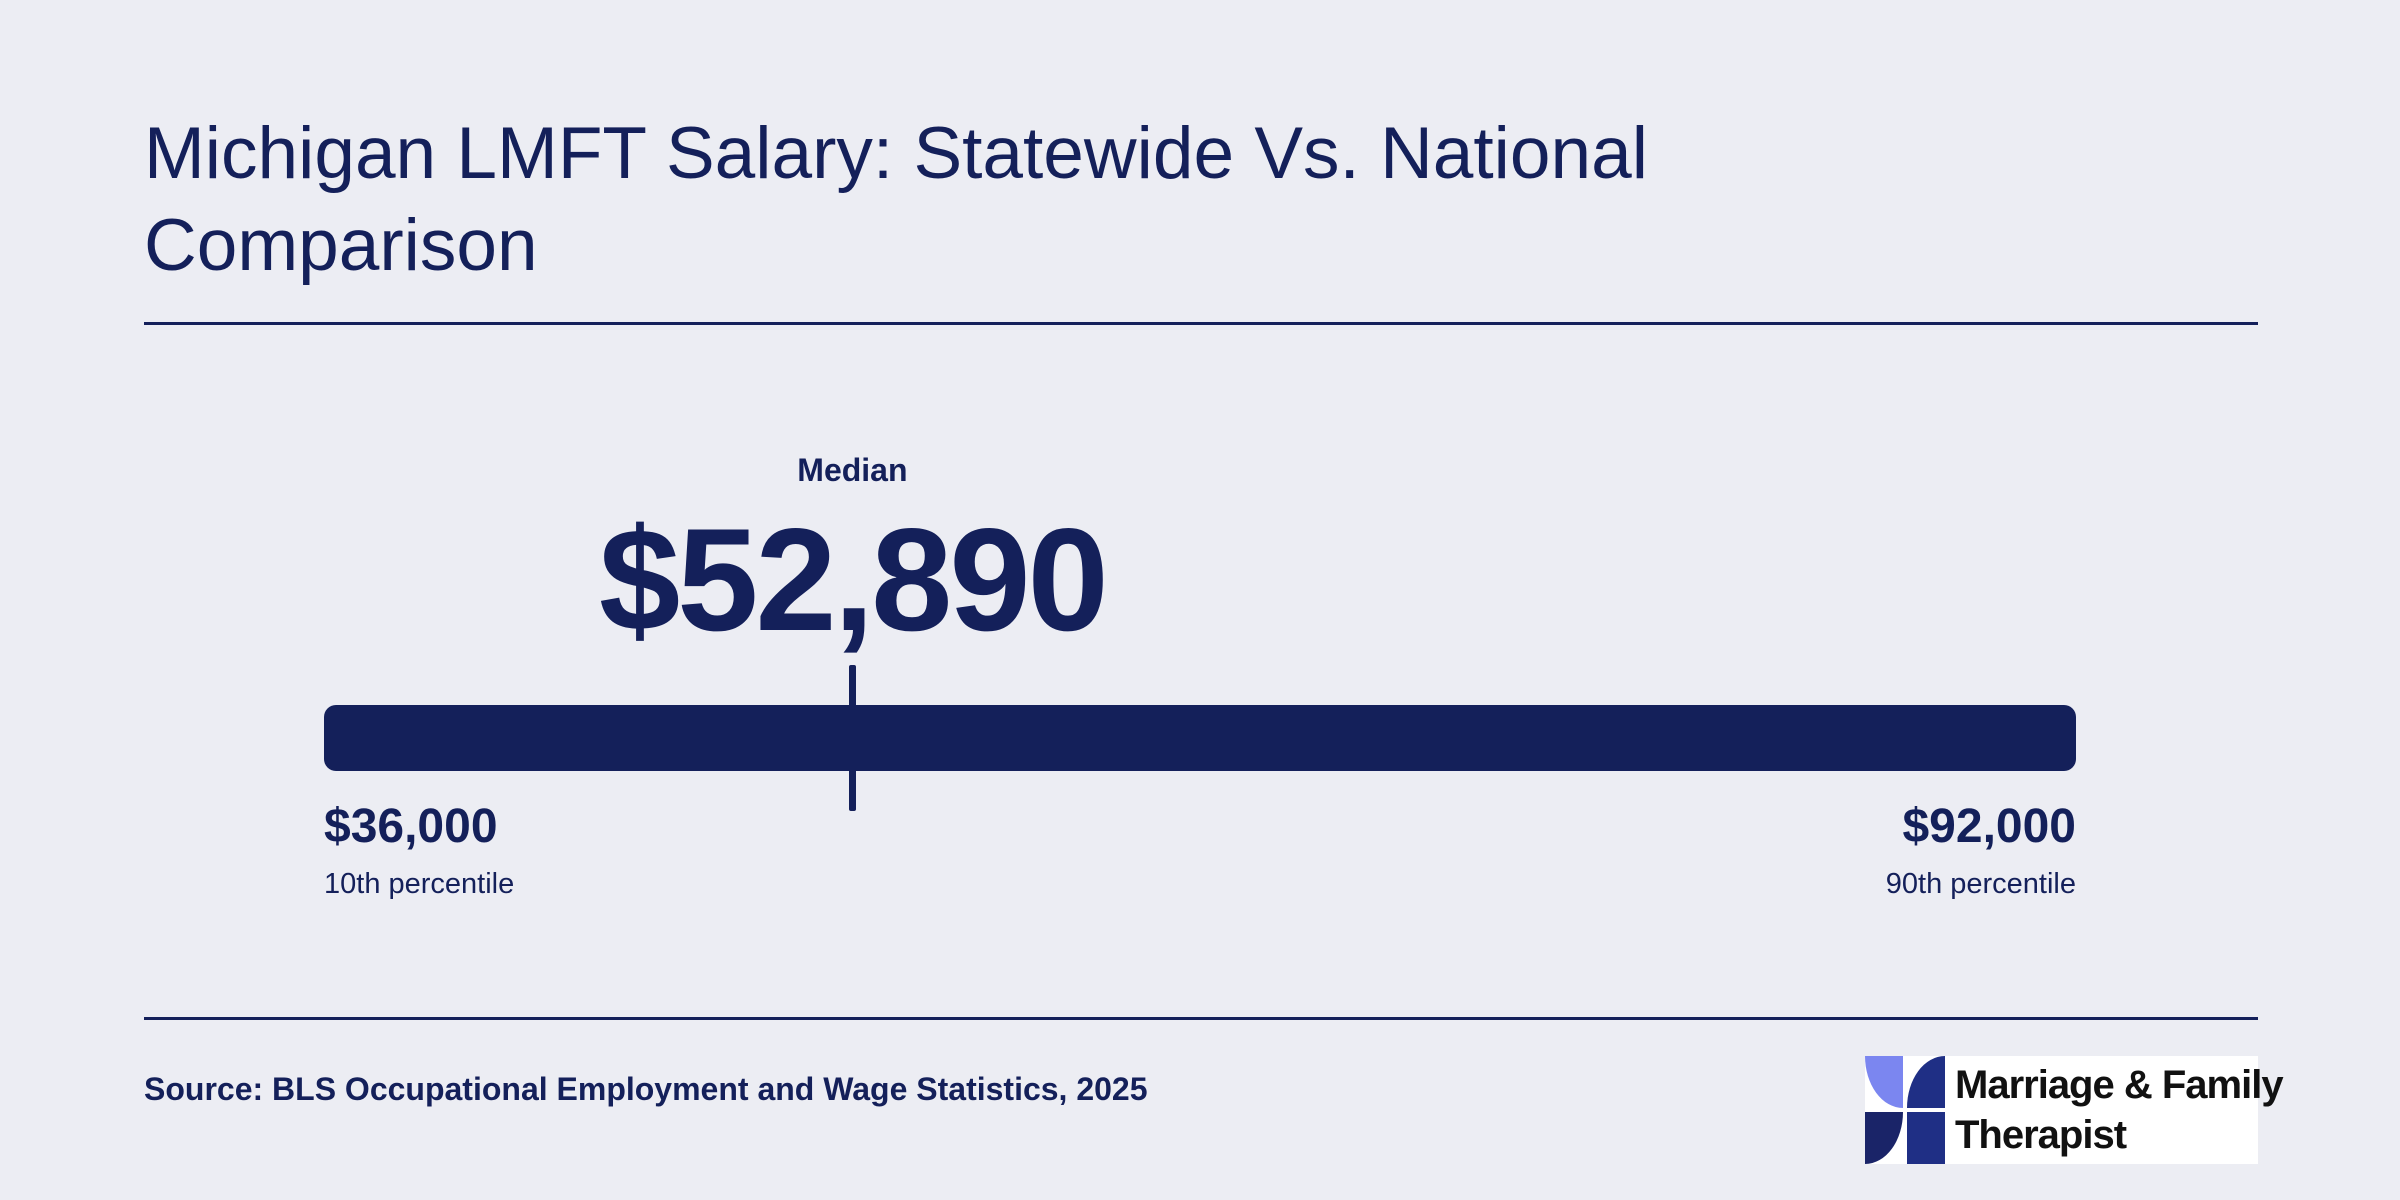 The width and height of the screenshot is (2400, 1200). What do you see at coordinates (2041, 1135) in the screenshot?
I see `logo-line-2: Therapist` at bounding box center [2041, 1135].